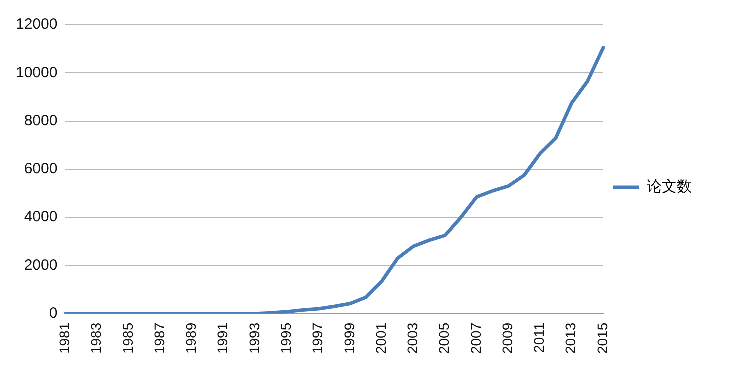 The image size is (730, 365). I want to click on y-tick-label: 0, so click(53, 313).